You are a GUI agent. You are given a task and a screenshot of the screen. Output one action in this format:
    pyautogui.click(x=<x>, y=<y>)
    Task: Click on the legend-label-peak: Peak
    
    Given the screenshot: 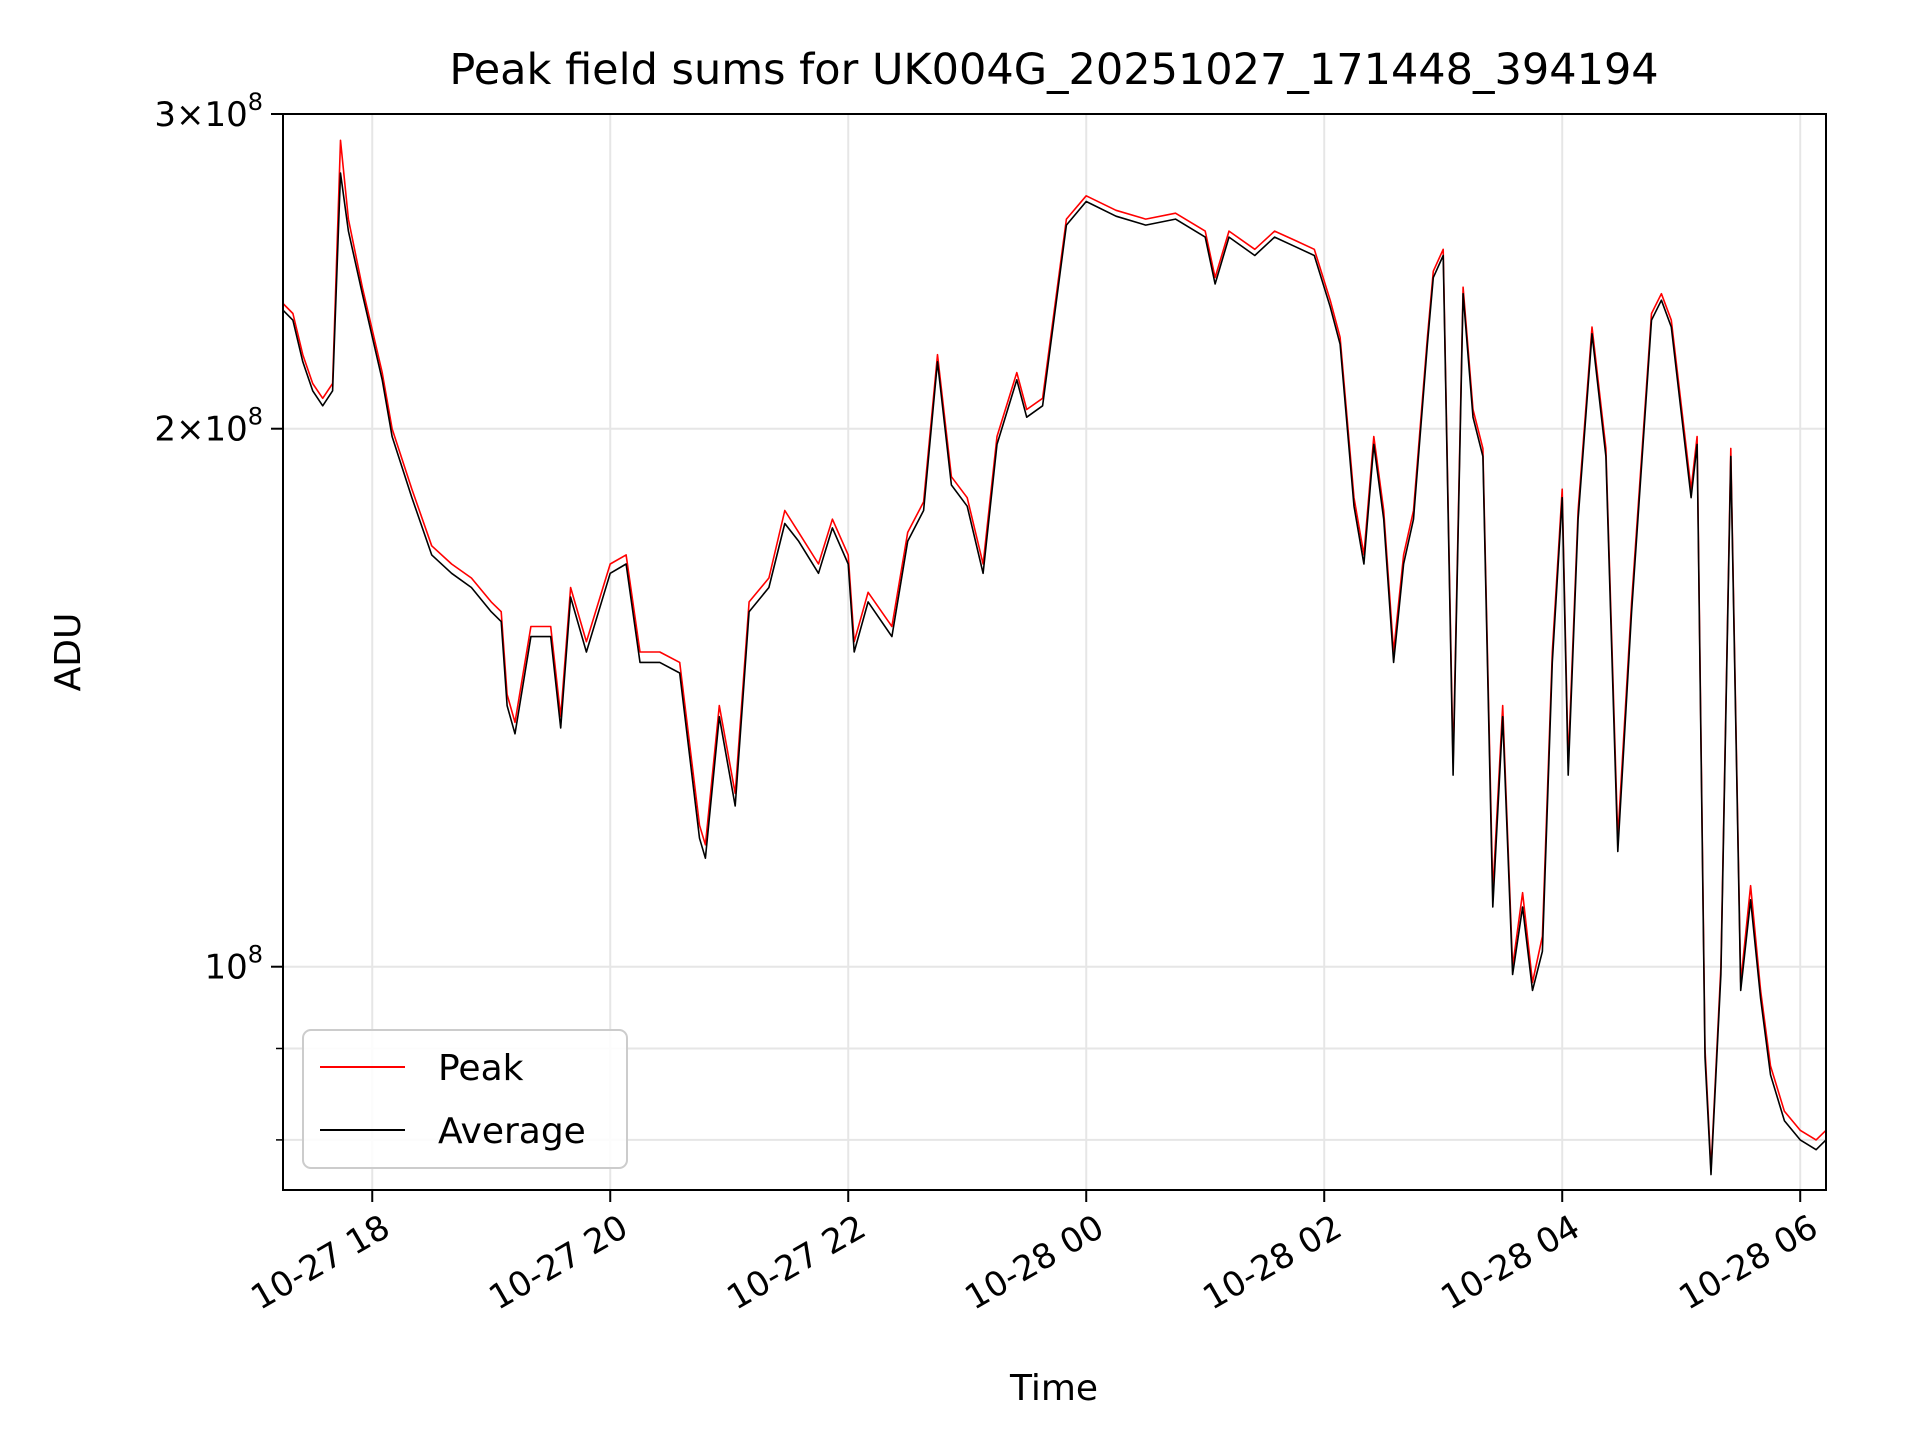 What is the action you would take?
    pyautogui.click(x=481, y=1068)
    